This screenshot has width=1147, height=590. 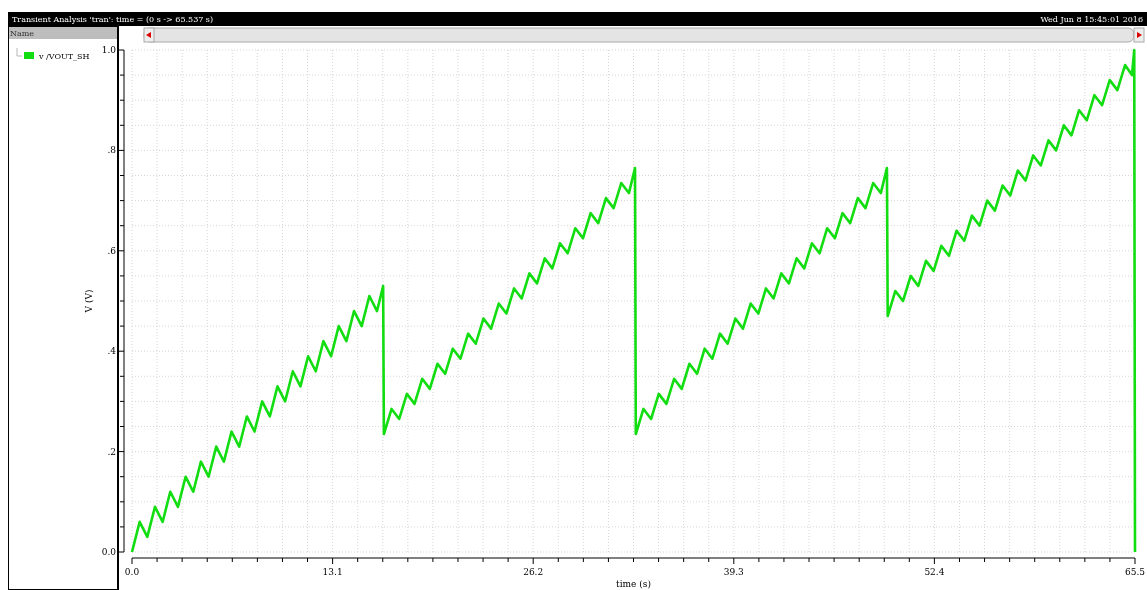 I want to click on x-tick-label: 39.3, so click(x=734, y=572).